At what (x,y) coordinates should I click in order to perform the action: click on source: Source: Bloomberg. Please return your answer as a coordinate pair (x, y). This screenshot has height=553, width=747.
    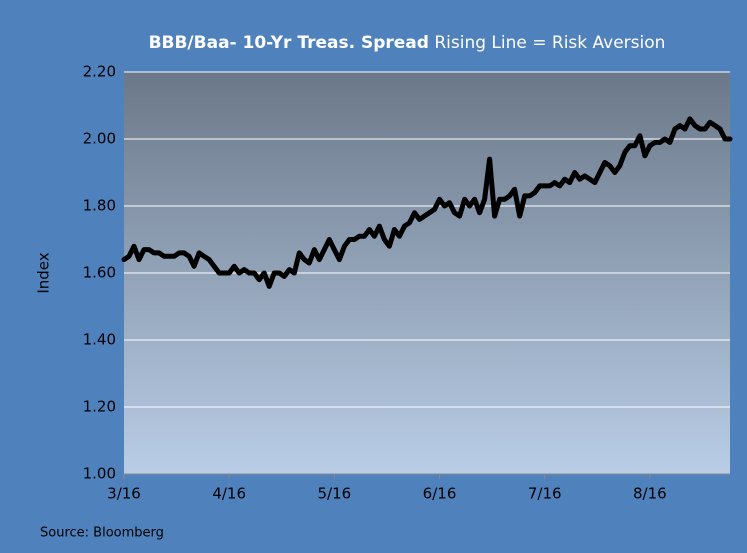
    Looking at the image, I should click on (102, 533).